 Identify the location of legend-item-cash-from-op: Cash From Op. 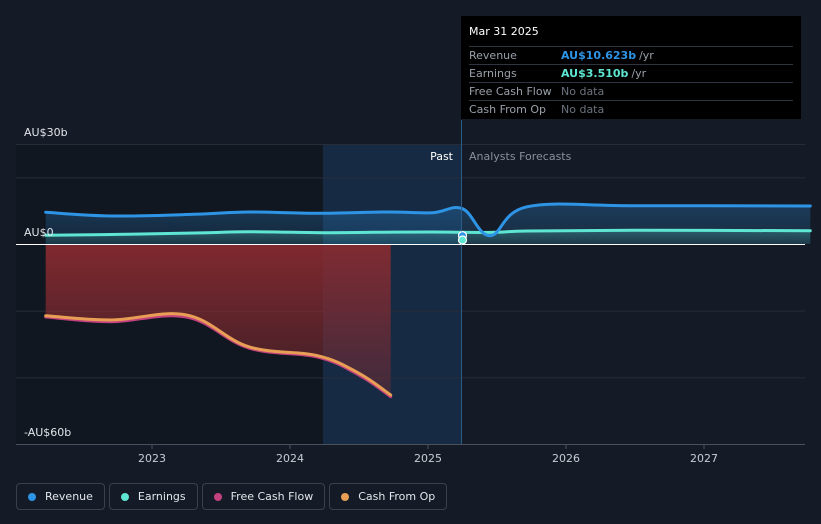
(388, 496).